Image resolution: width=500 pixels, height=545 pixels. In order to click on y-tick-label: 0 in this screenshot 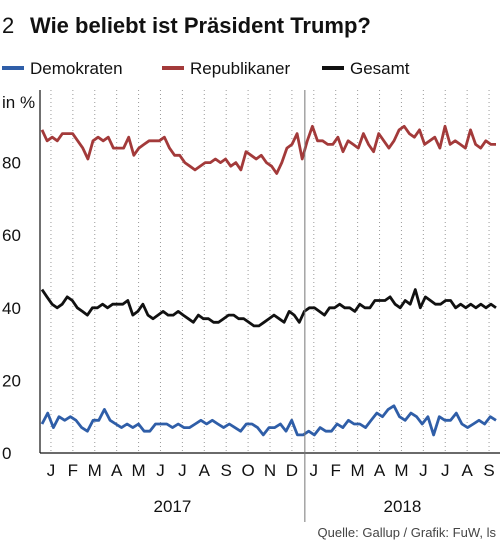, I will do `click(6, 453)`.